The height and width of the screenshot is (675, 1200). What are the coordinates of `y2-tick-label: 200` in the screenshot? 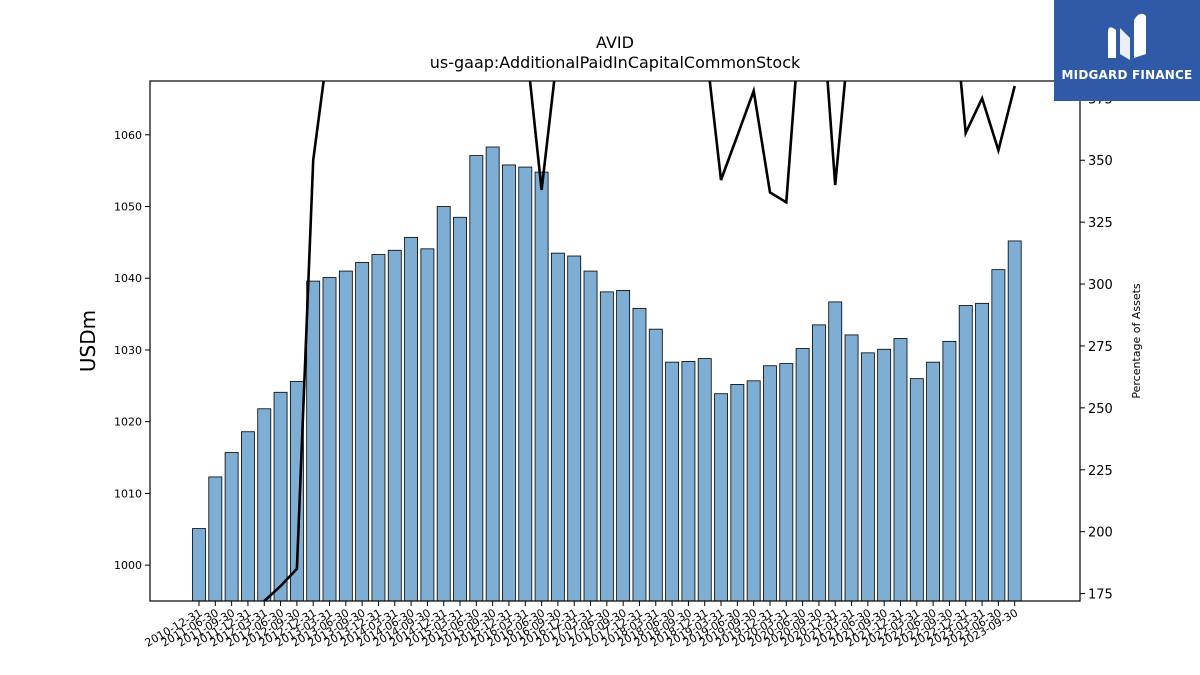 It's located at (1100, 533).